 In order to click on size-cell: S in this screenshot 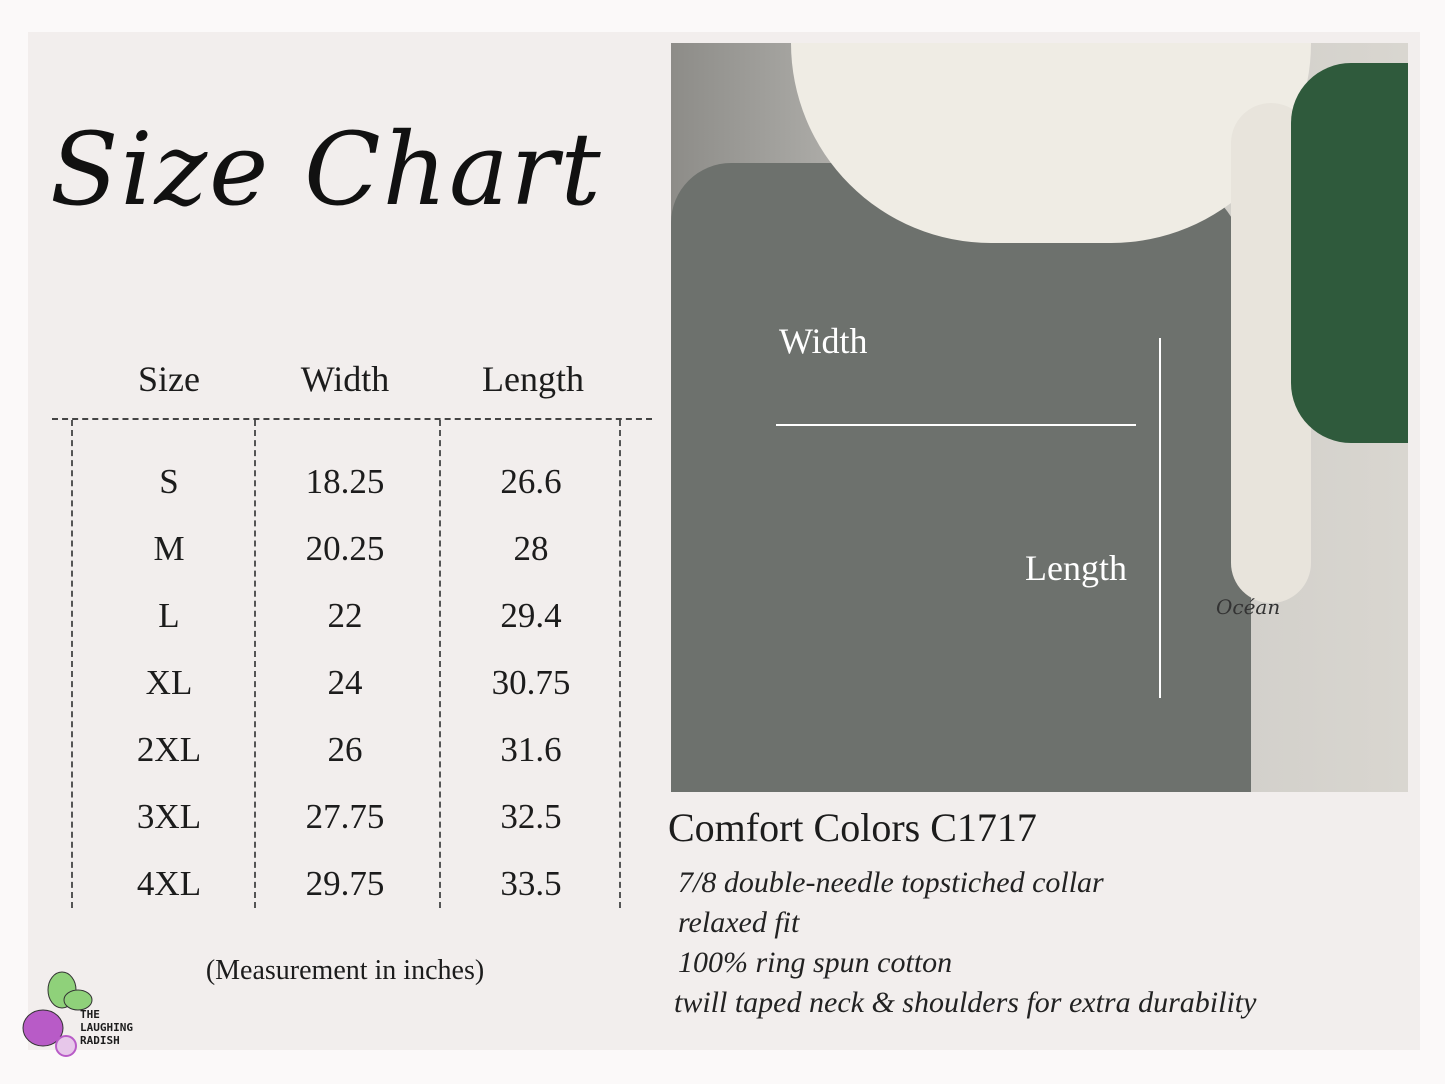, I will do `click(169, 481)`.